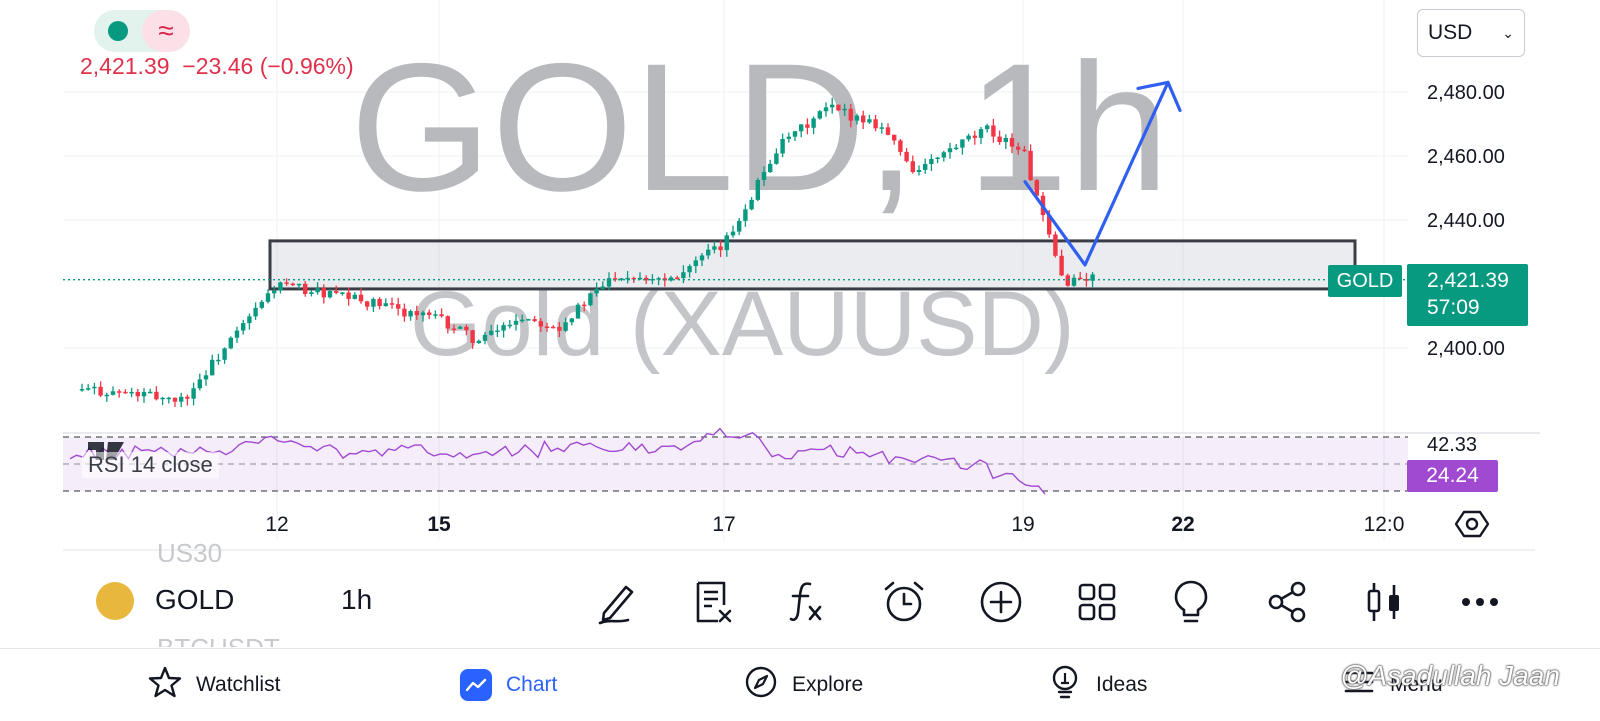 This screenshot has height=721, width=1600. Describe the element at coordinates (150, 465) in the screenshot. I see `rsi-legend: RSI 14 close` at that location.